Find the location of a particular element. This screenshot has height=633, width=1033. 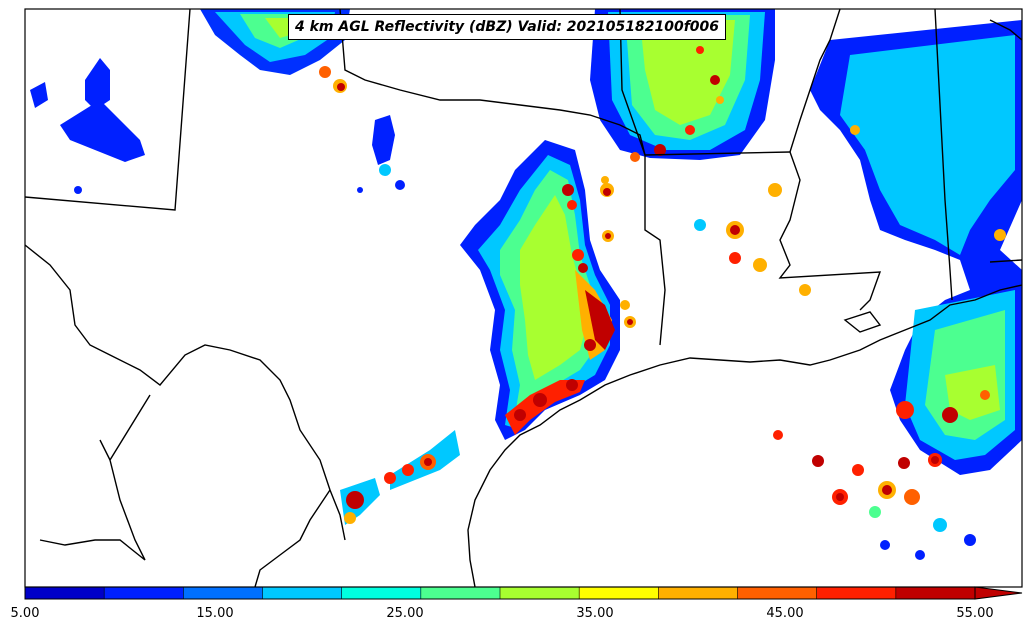

echo-gulf is located at coordinates (904, 508).